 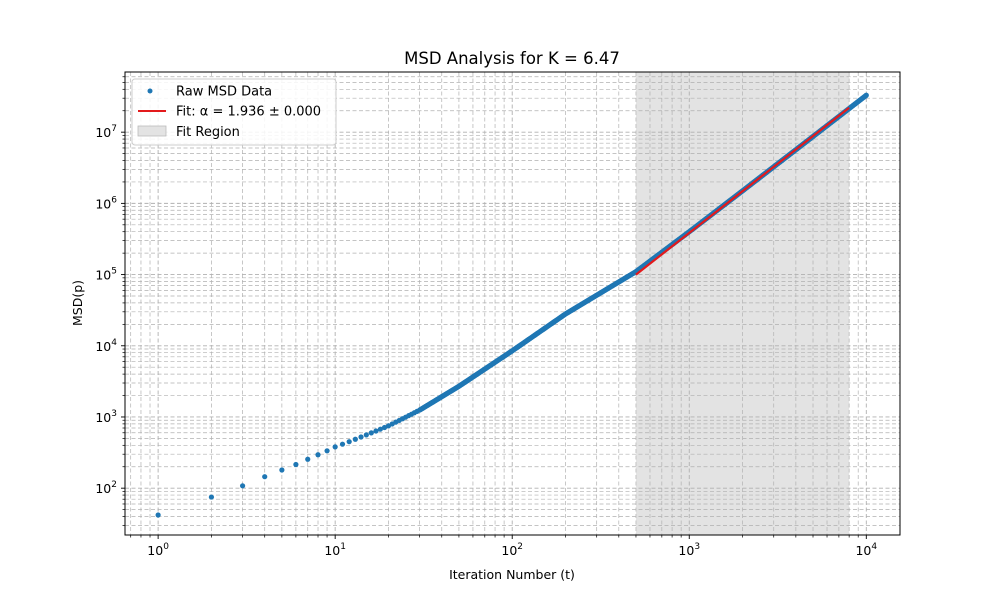 What do you see at coordinates (866, 550) in the screenshot?
I see `x-tick-label: 104` at bounding box center [866, 550].